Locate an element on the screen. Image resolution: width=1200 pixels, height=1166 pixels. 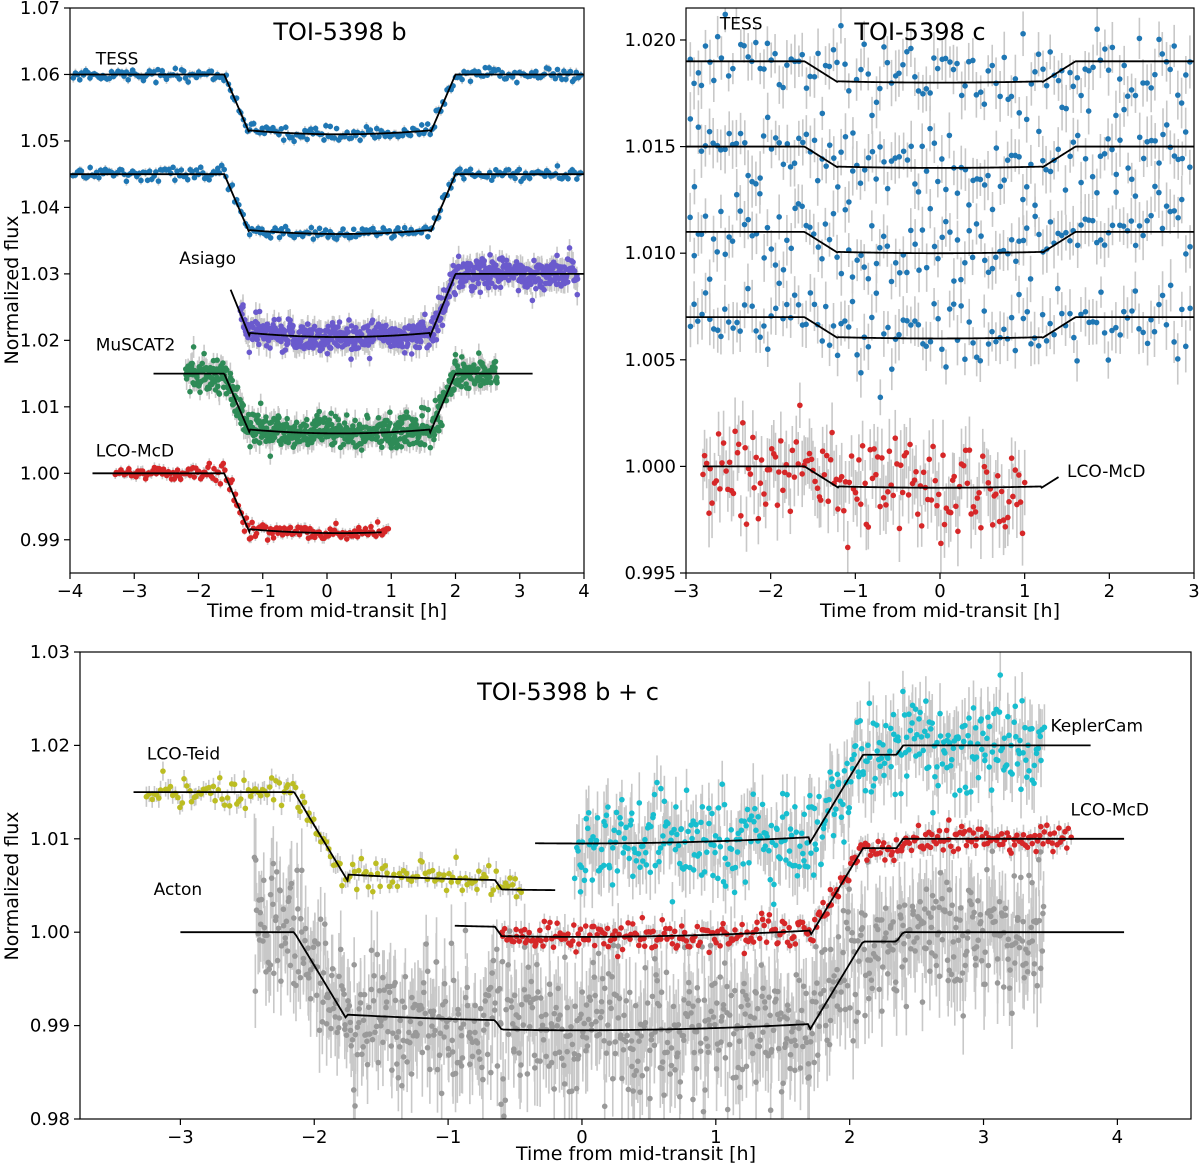
x-tick-label: 1 is located at coordinates (391, 591).